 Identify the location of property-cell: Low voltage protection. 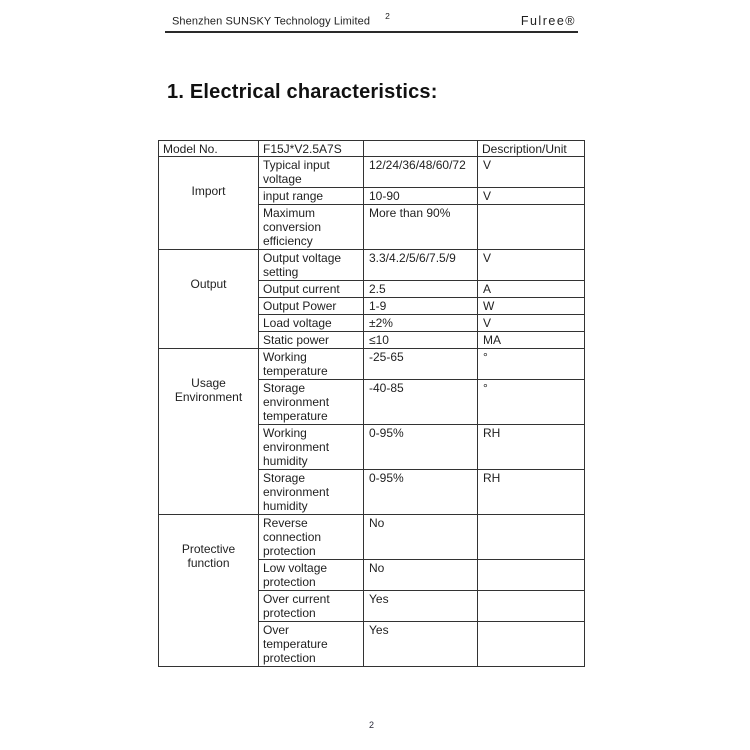
(311, 575).